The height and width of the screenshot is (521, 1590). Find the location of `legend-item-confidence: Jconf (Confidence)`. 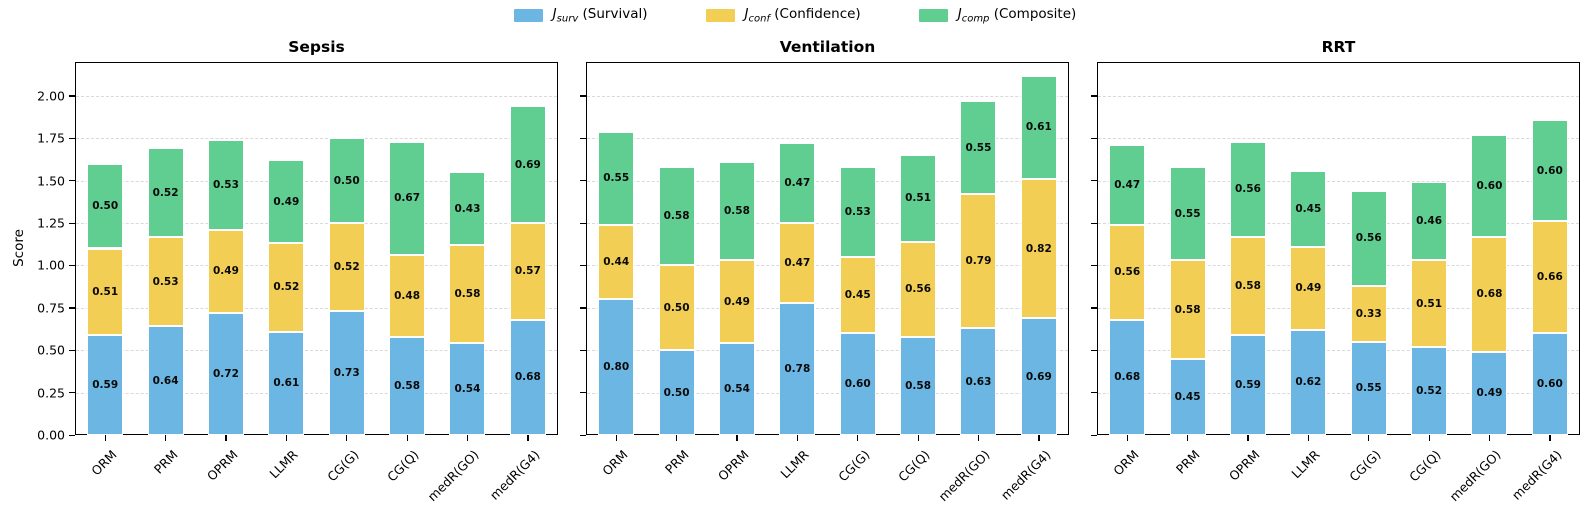

legend-item-confidence: Jconf (Confidence) is located at coordinates (783, 15).